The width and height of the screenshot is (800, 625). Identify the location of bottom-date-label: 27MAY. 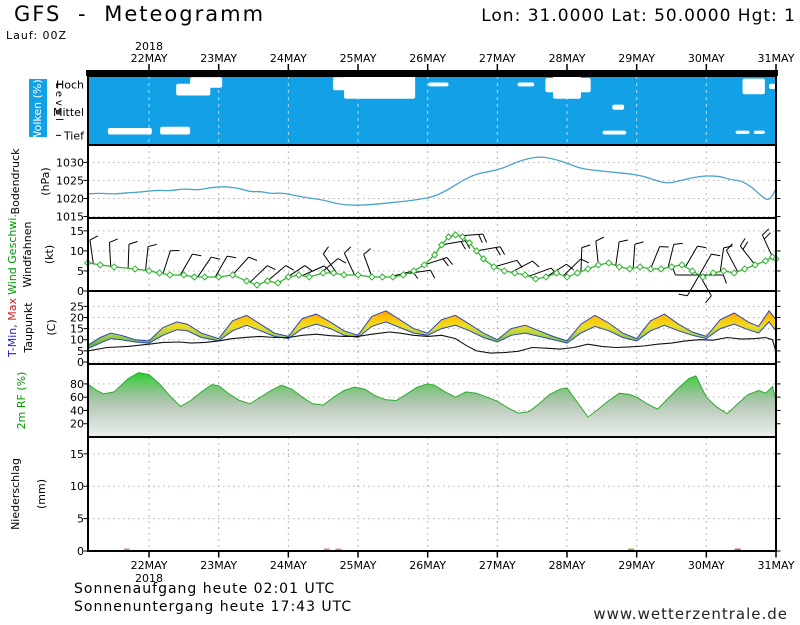
(497, 565).